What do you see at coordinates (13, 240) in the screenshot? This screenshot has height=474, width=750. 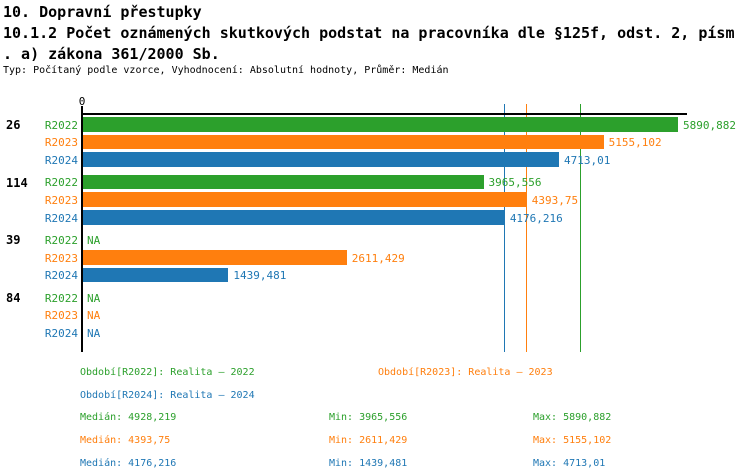 I see `group-label-39: 39` at bounding box center [13, 240].